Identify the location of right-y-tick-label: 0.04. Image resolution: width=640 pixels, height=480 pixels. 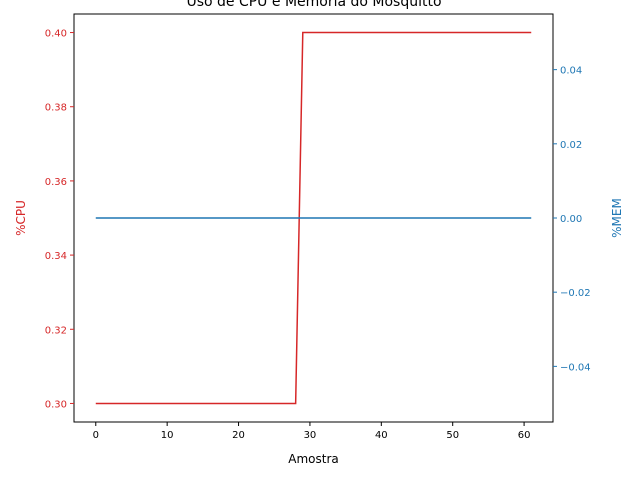
(571, 71).